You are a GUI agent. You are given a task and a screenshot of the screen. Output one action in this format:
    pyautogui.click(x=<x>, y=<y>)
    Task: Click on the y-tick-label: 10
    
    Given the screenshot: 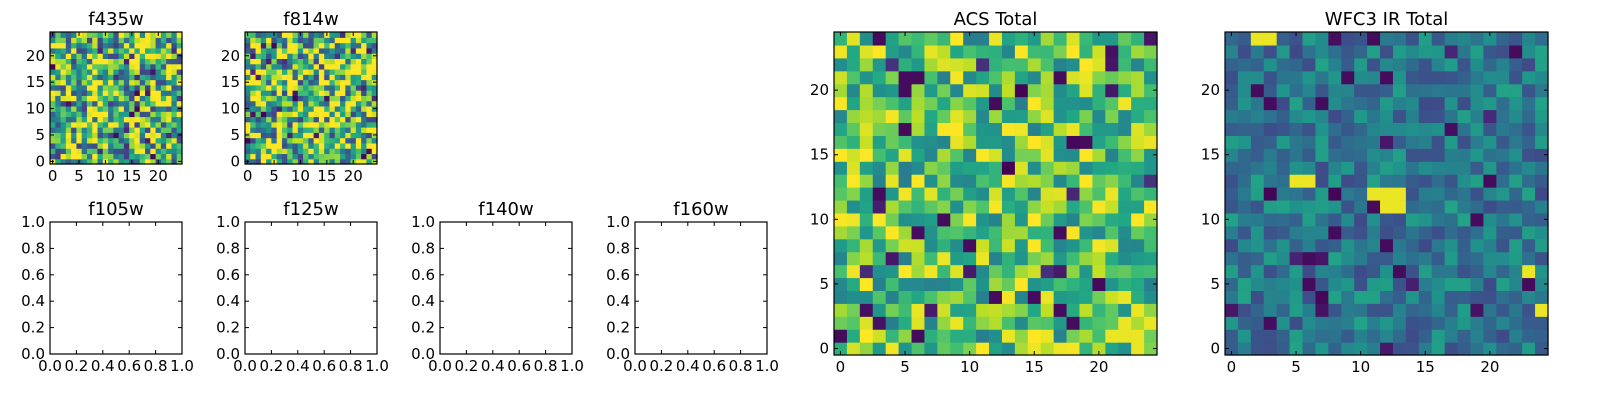 What is the action you would take?
    pyautogui.click(x=35, y=109)
    